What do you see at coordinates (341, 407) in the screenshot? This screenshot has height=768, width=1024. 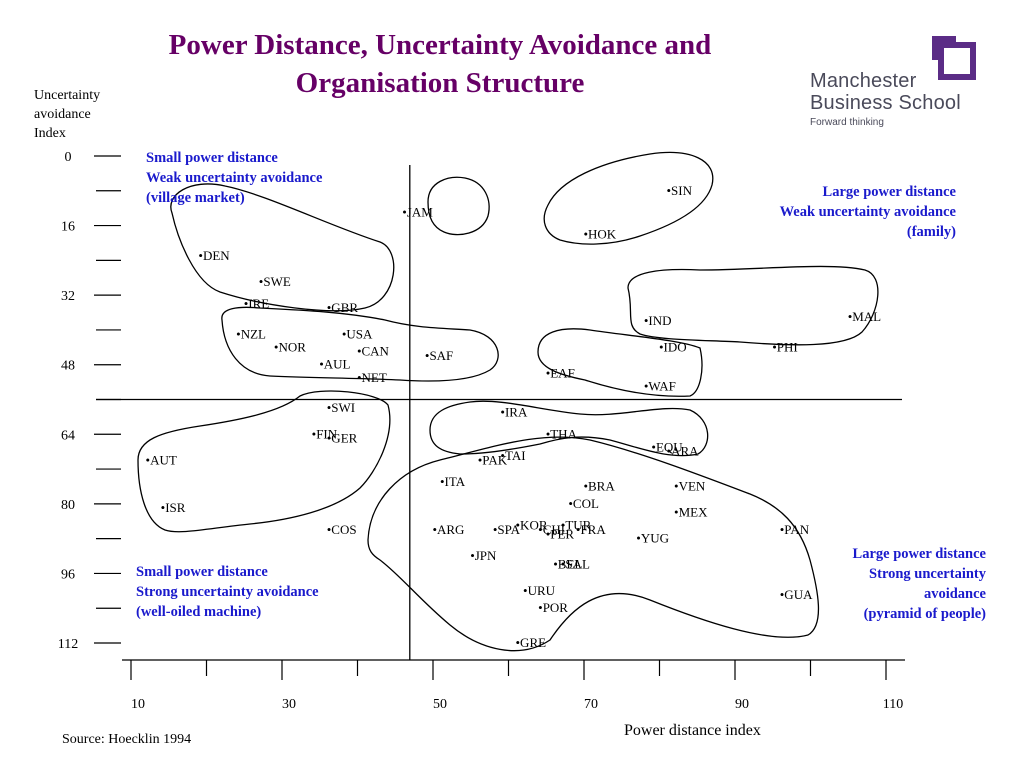 I see `point-swi: •SWI` at bounding box center [341, 407].